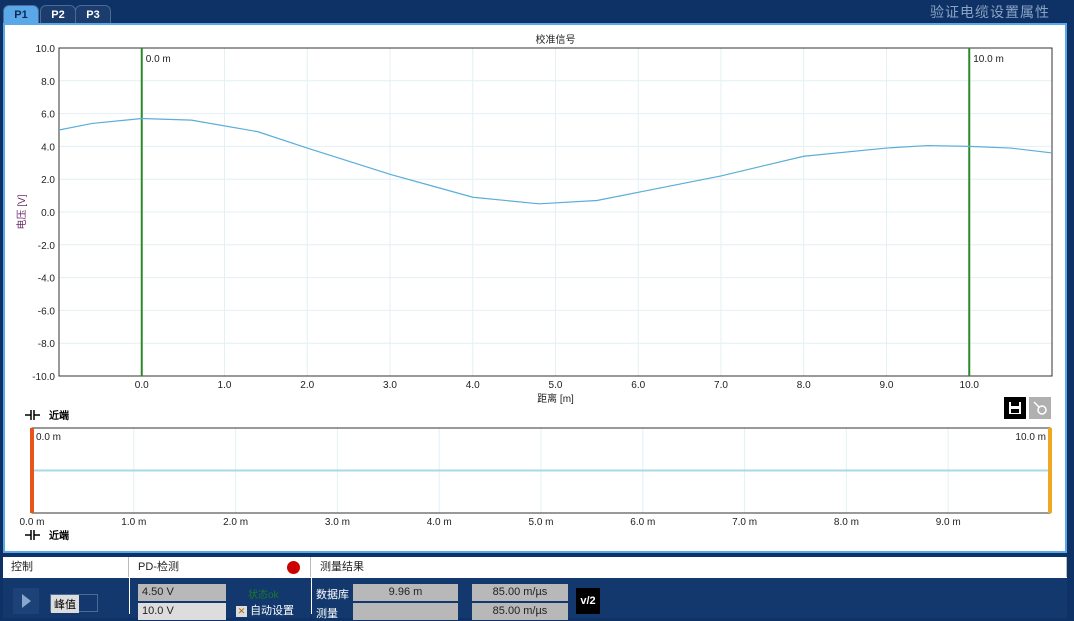  Describe the element at coordinates (540, 522) in the screenshot. I see `x-tick-label: 5.0 m` at that location.